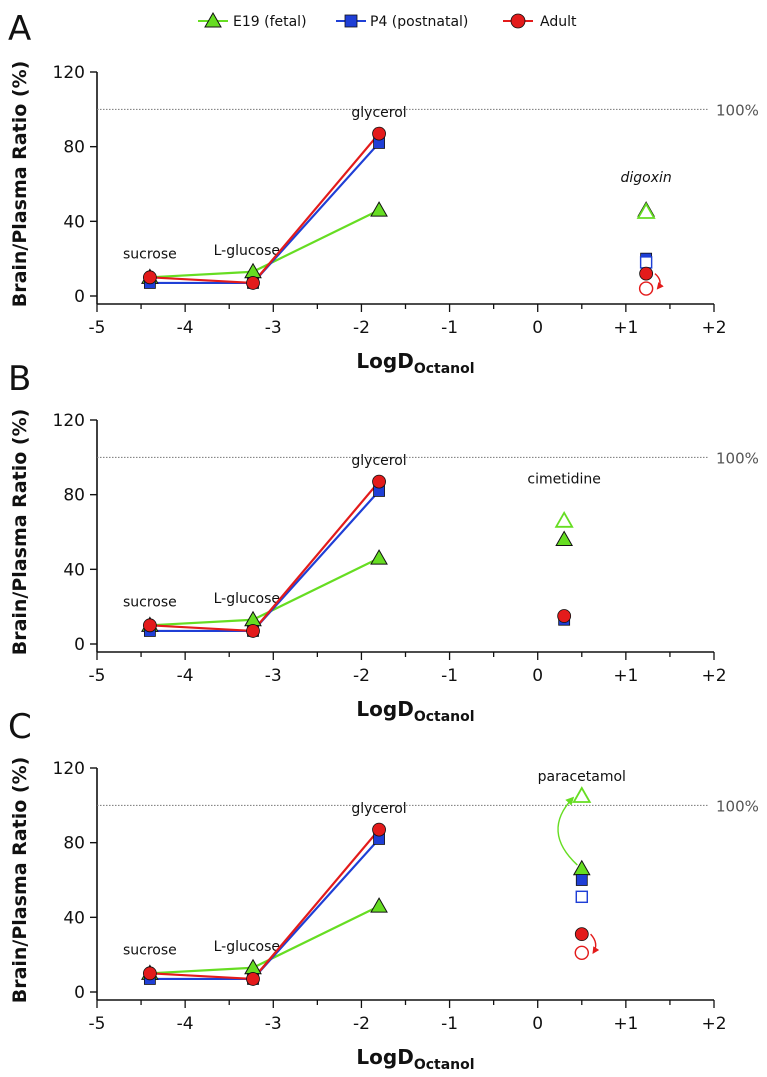 The height and width of the screenshot is (1077, 767). I want to click on drug-point-square, so click(581, 880).